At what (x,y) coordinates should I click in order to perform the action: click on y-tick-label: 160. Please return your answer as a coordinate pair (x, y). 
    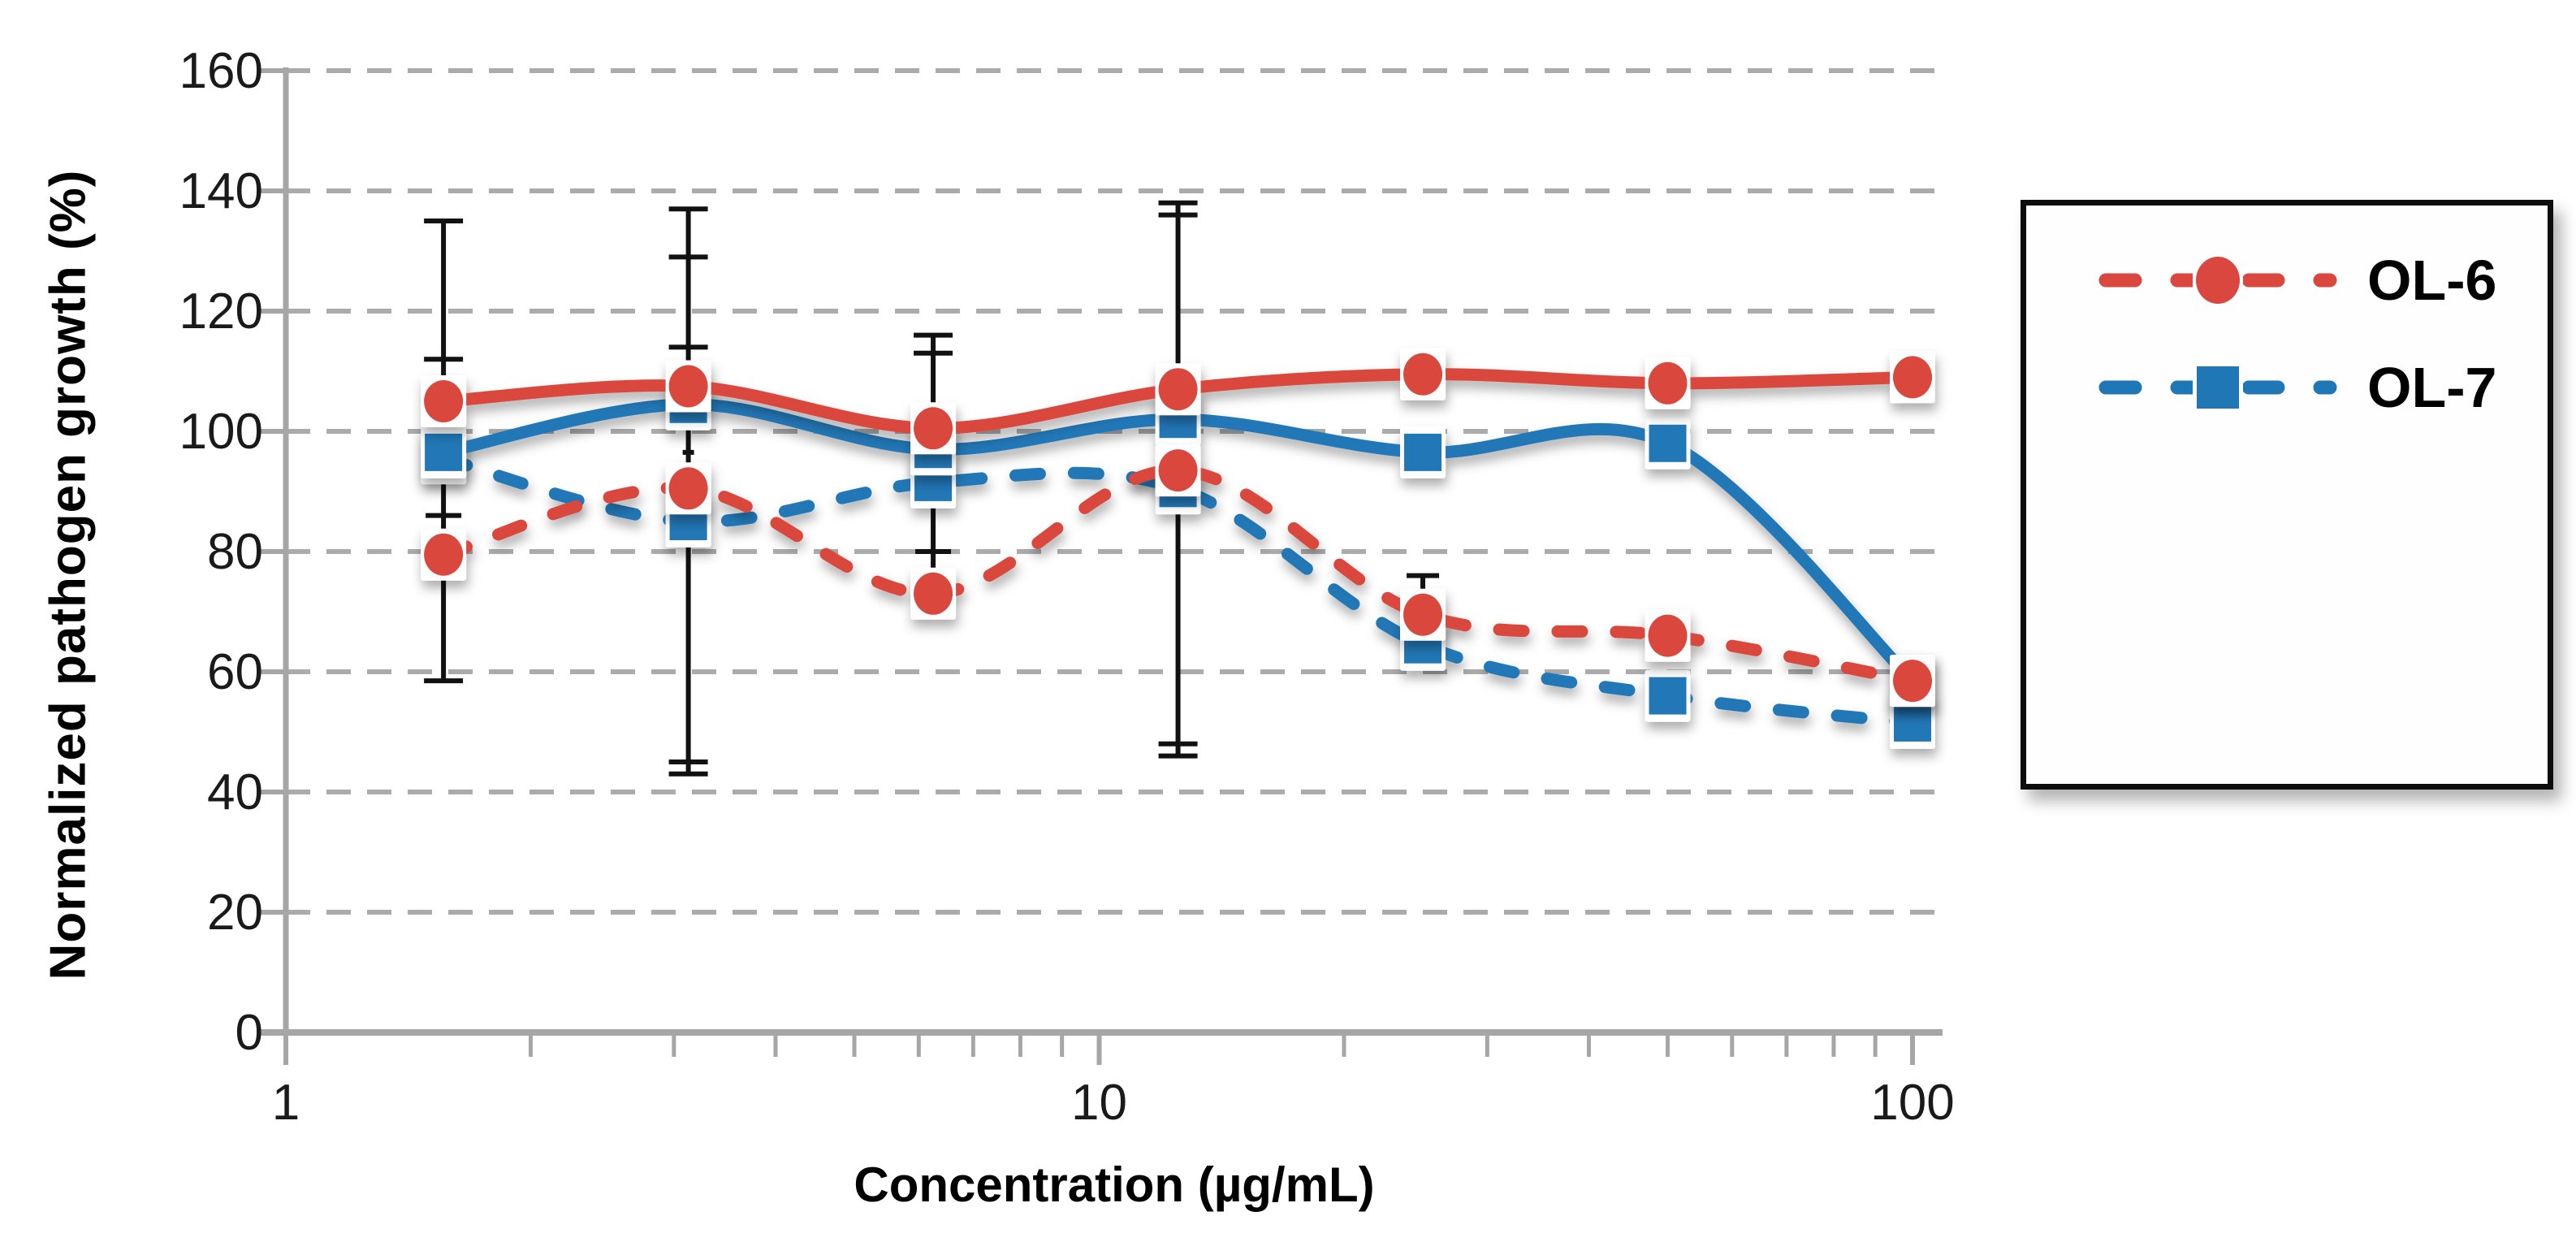
    Looking at the image, I should click on (221, 71).